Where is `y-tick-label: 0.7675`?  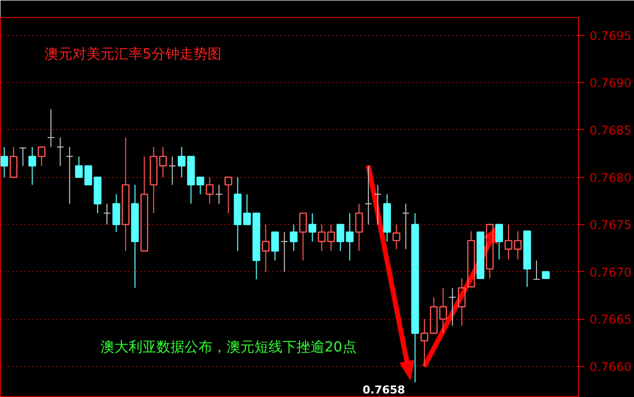
y-tick-label: 0.7675 is located at coordinates (611, 225).